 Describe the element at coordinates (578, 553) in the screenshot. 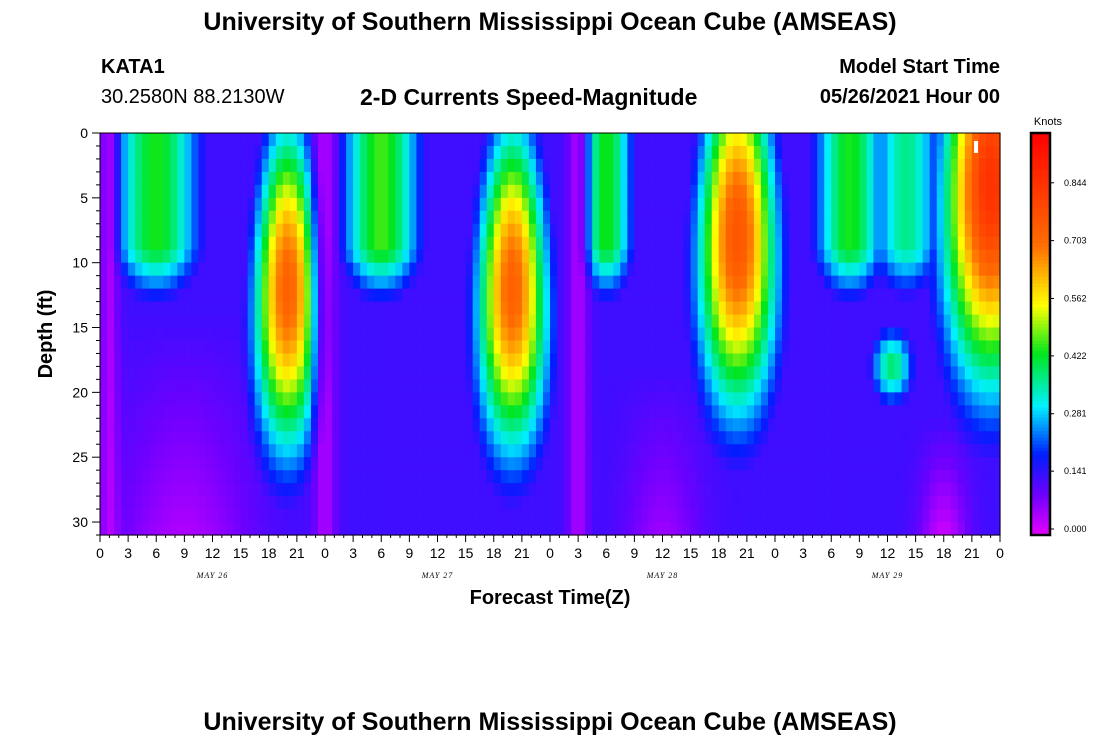

I see `x-tick-label: 3` at that location.